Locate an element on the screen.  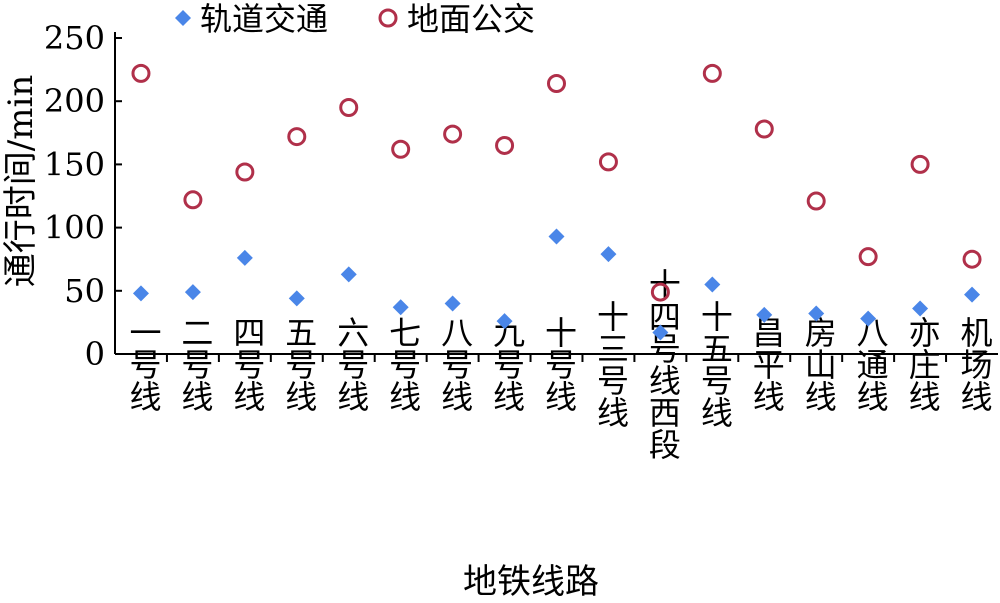
x-category-label: 五号线 is located at coordinates (299, 364).